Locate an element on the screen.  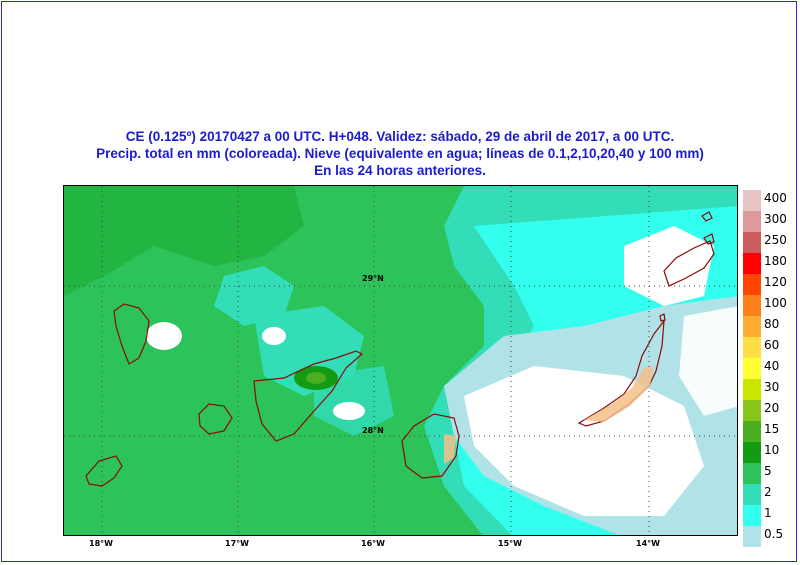
precip-area-dry-south is located at coordinates (584, 441).